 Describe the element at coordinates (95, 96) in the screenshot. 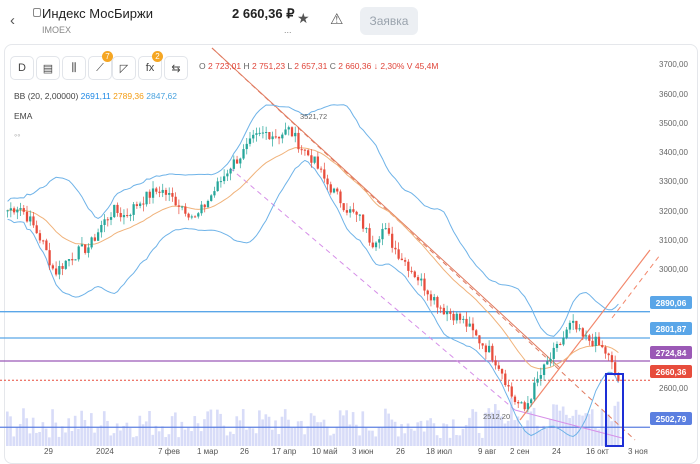

I see `bb-indicator-label: BB (20, 2,00000) 2691,11 2789,36 2847,62` at that location.